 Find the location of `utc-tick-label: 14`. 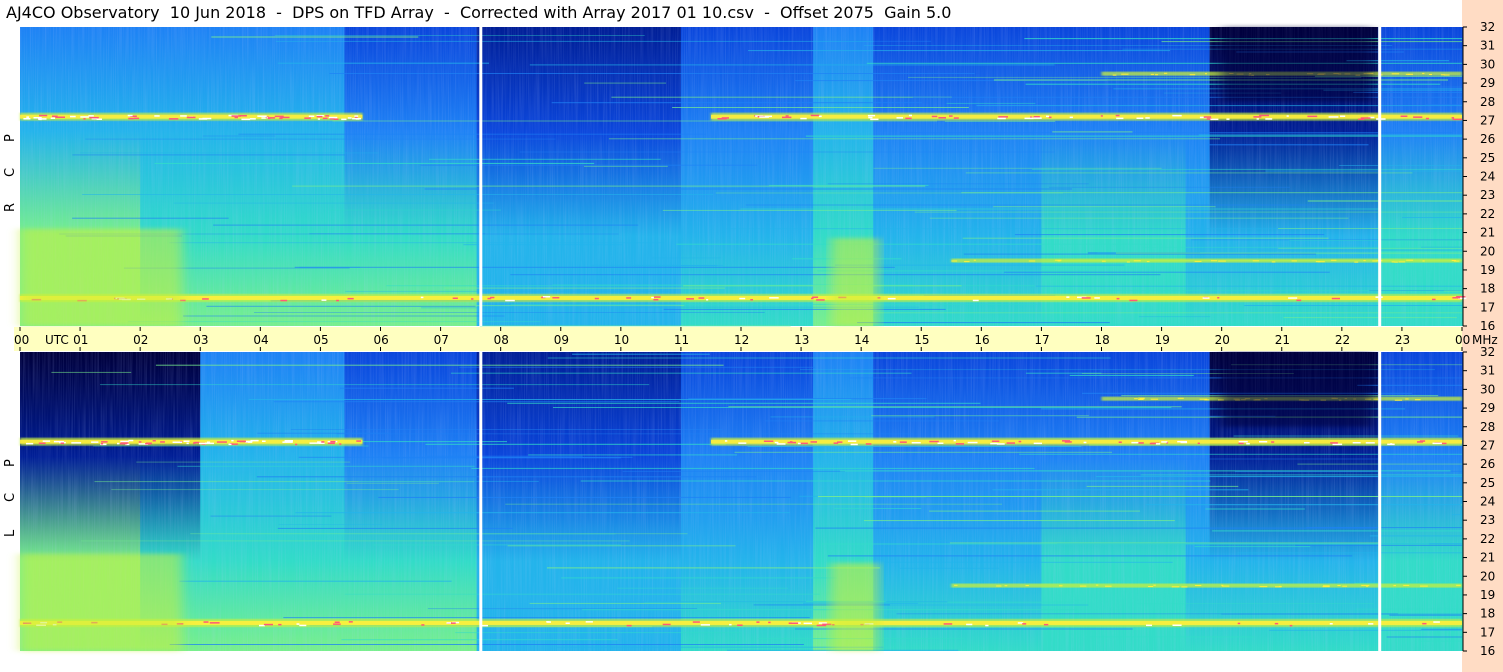

utc-tick-label: 14 is located at coordinates (861, 340).